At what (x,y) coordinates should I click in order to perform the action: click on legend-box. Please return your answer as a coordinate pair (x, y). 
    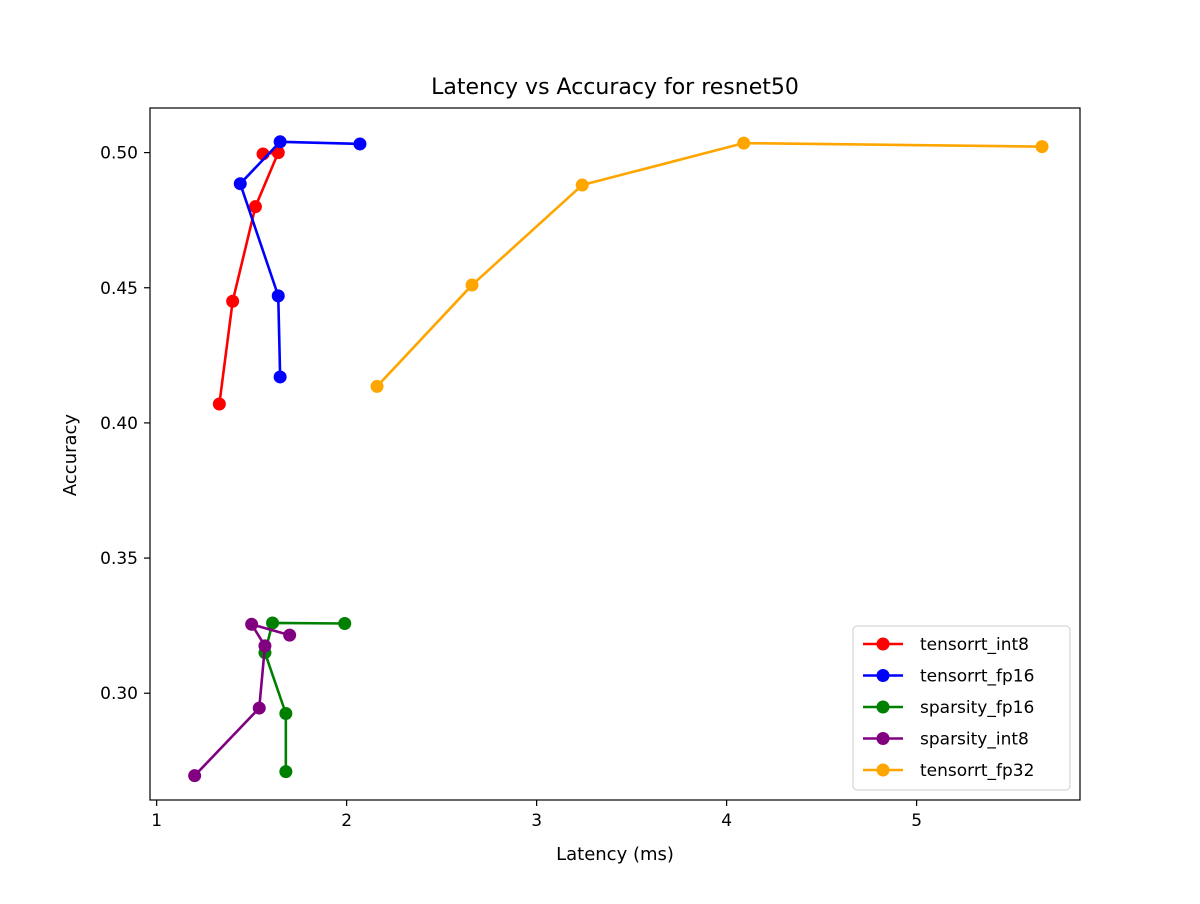
    Looking at the image, I should click on (961, 708).